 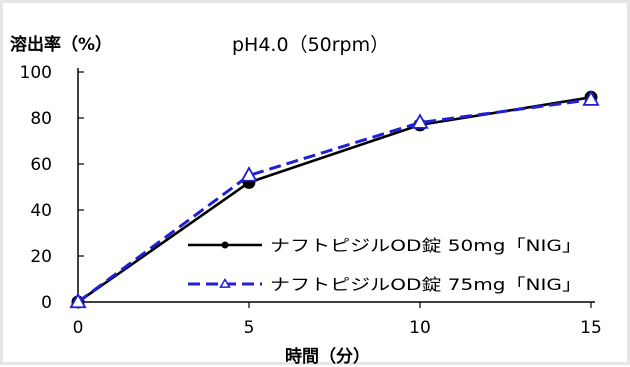 I want to click on y-tick-label: 0, so click(x=46, y=303).